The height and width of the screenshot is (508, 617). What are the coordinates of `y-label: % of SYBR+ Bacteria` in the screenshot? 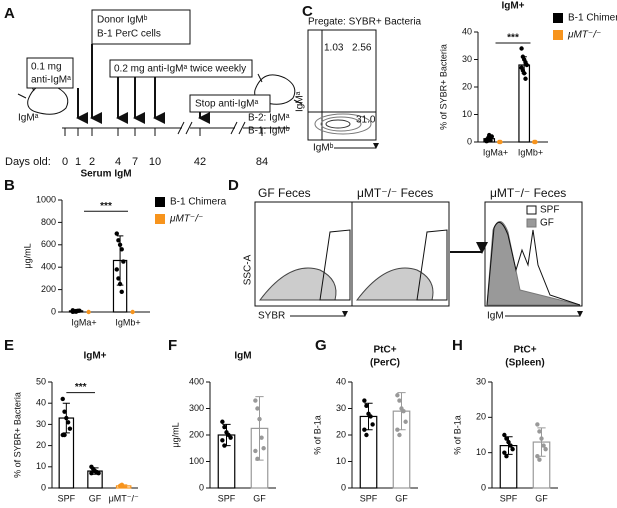 It's located at (443, 87).